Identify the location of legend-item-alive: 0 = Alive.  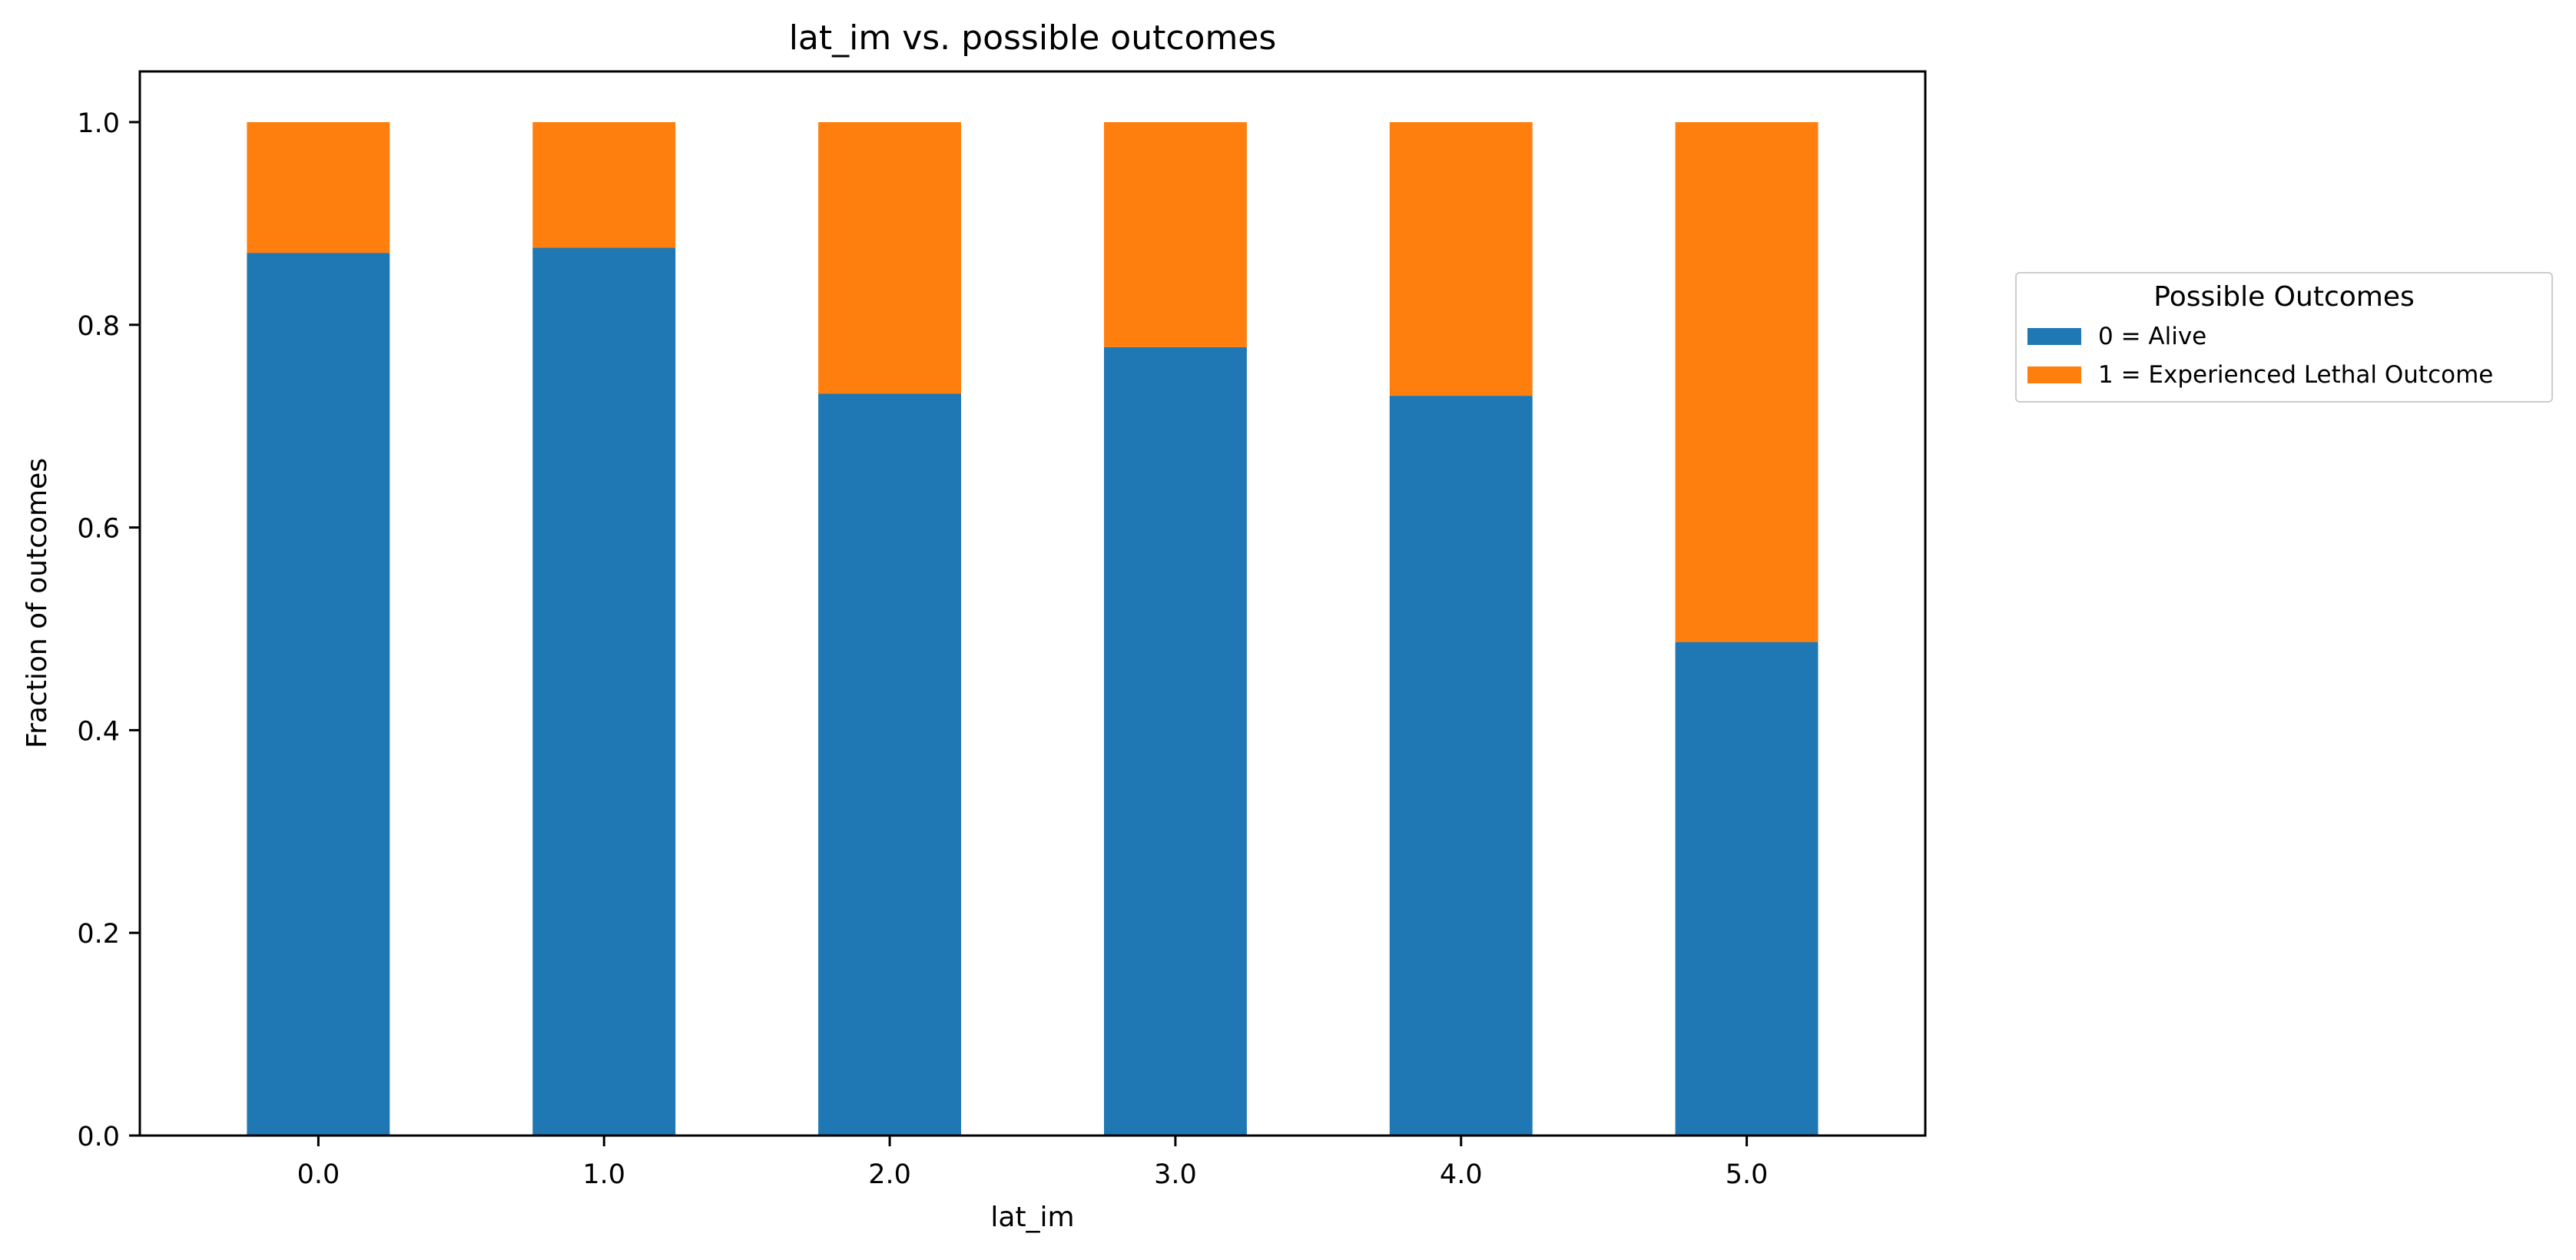
(2116, 336).